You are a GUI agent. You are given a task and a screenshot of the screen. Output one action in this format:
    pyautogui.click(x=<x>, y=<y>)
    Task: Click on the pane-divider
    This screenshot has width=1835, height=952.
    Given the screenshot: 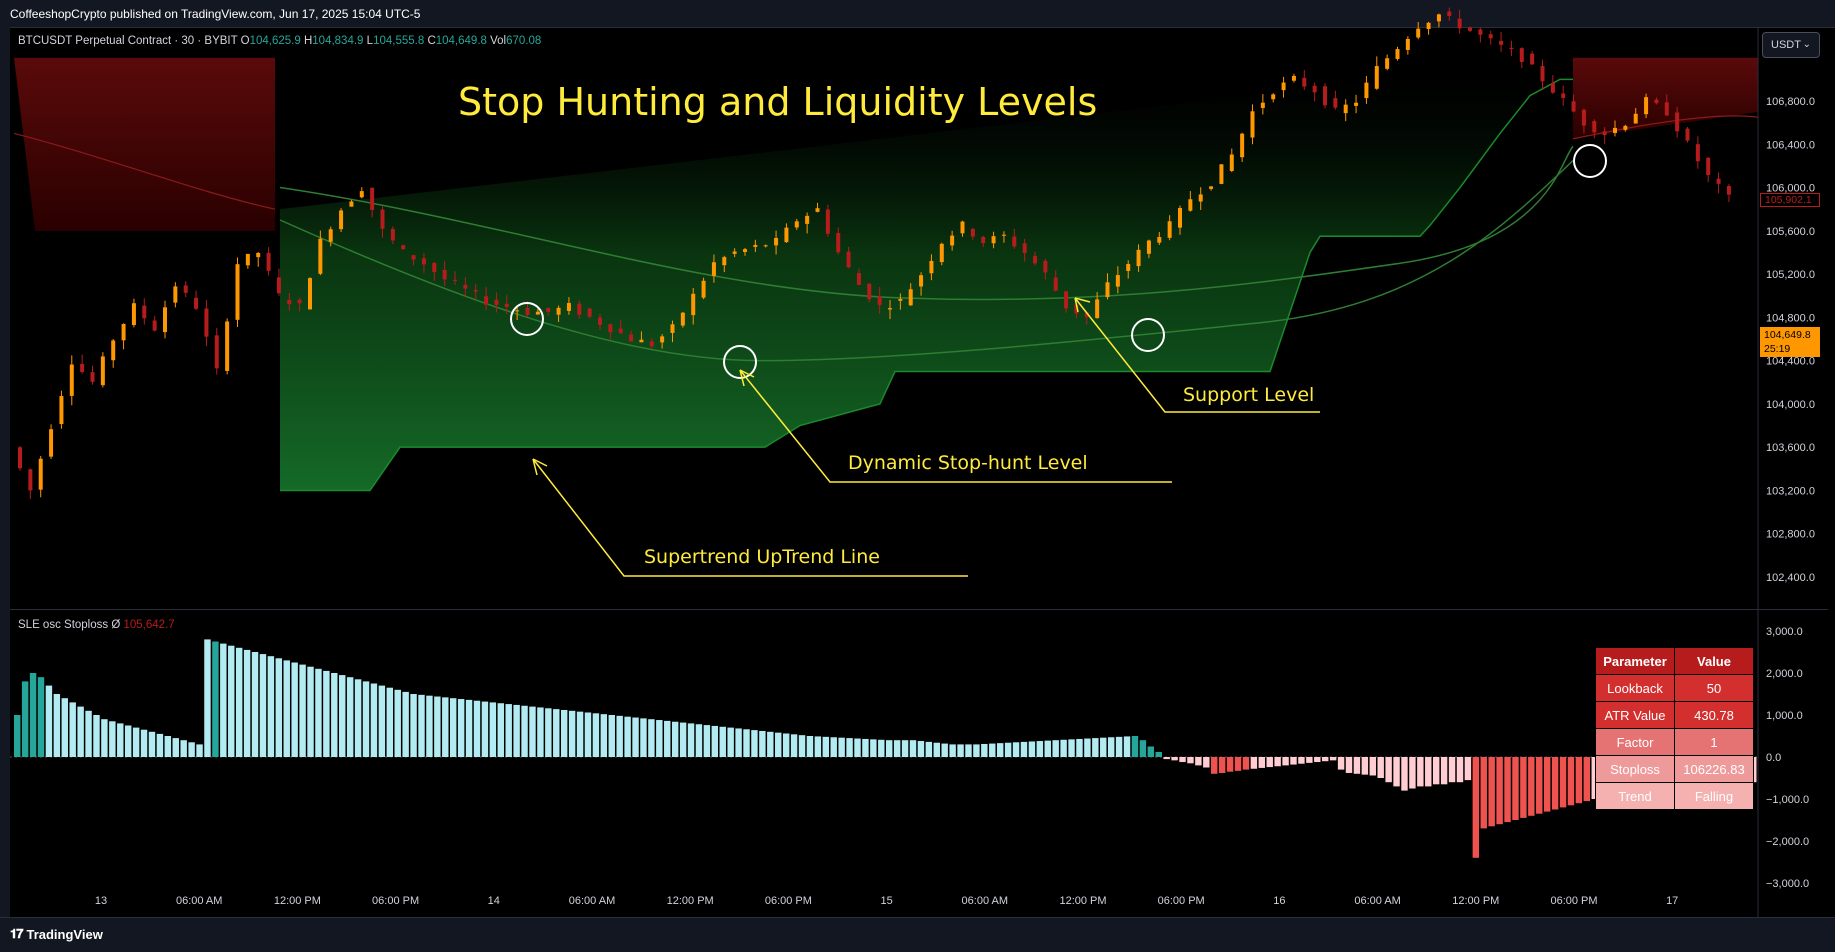 What is the action you would take?
    pyautogui.click(x=919, y=609)
    